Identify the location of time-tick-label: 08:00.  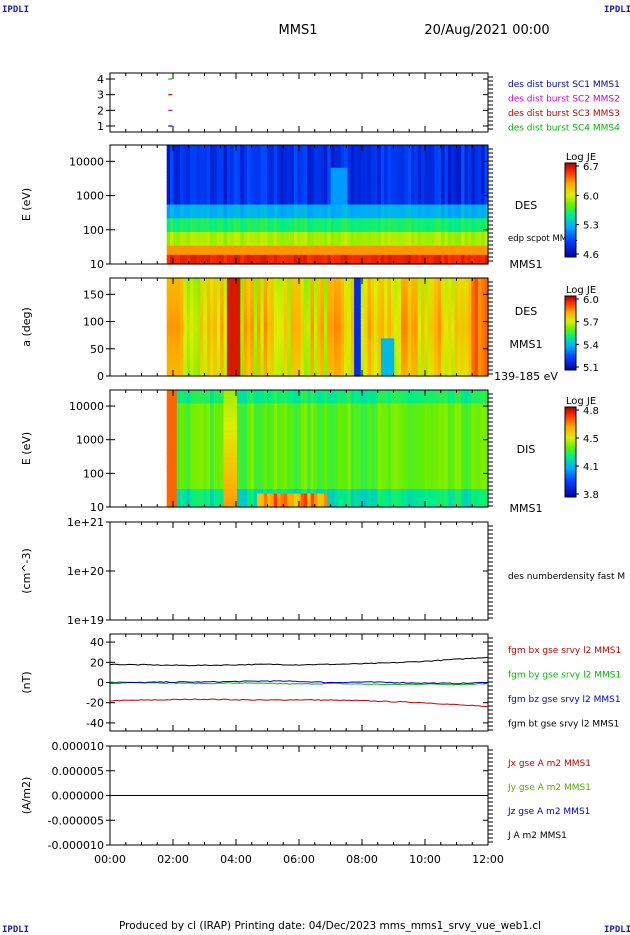
(362, 859).